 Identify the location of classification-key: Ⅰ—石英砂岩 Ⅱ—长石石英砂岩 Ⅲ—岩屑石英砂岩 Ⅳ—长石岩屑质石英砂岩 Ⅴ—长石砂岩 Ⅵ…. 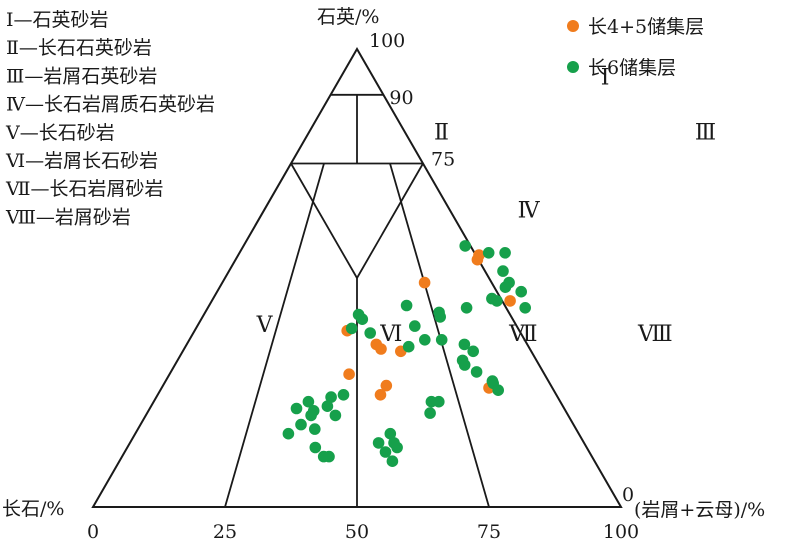
(110, 118).